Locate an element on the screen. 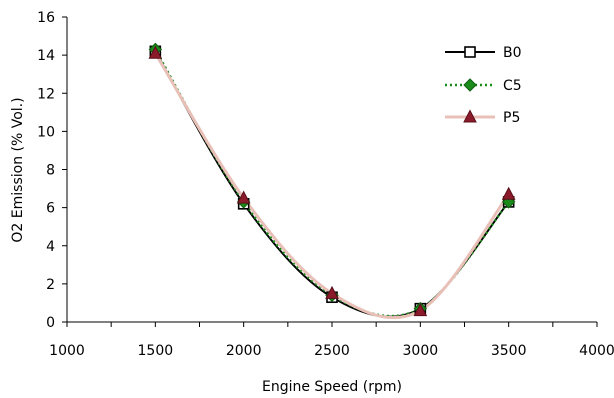 This screenshot has width=614, height=398. y-tick-label: 12 is located at coordinates (46, 94).